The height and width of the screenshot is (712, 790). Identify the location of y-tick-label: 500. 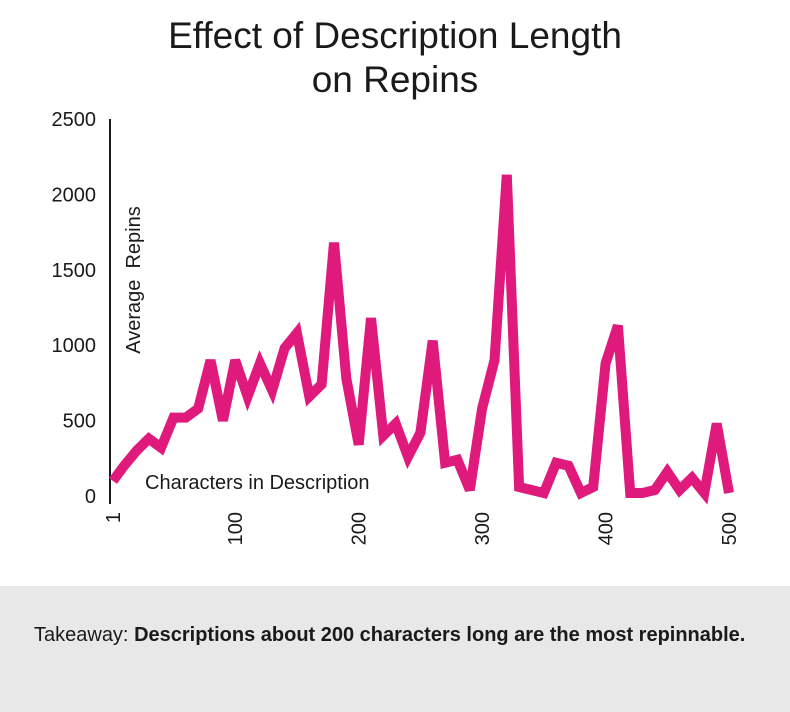
(79, 422).